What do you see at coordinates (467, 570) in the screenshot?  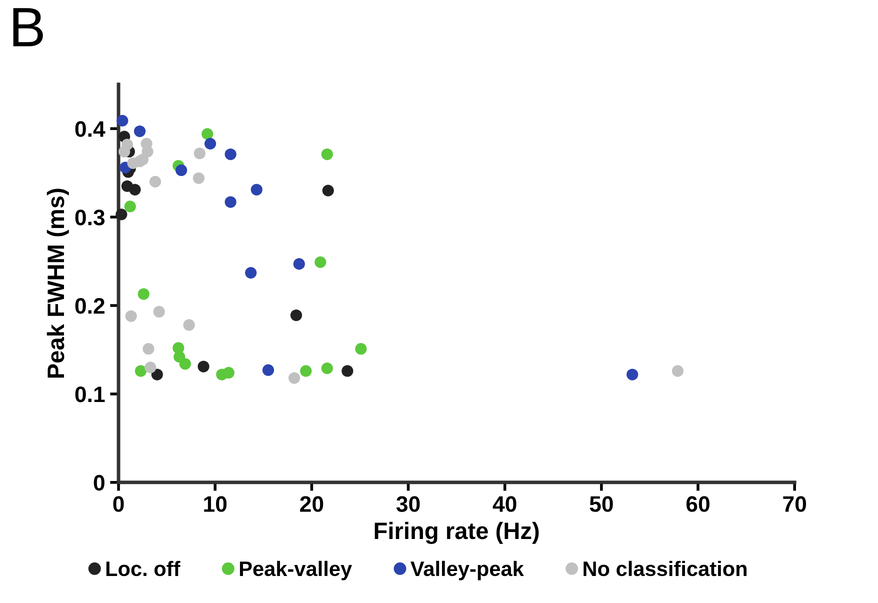 I see `legend-label: Valley-peak` at bounding box center [467, 570].